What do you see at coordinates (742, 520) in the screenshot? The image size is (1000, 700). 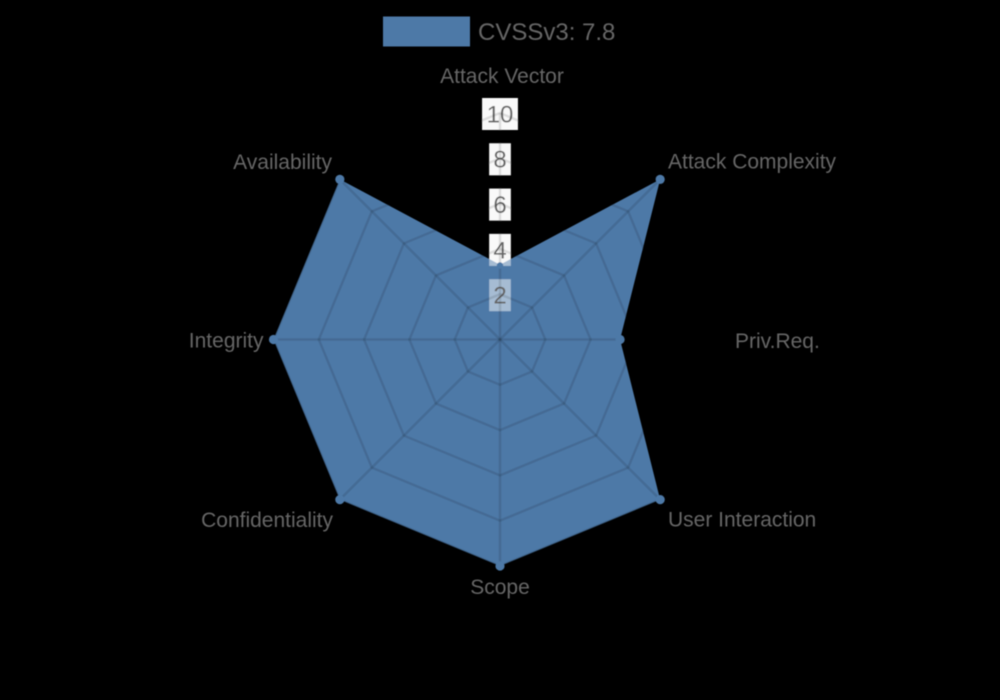 I see `svg-text: User Interaction` at bounding box center [742, 520].